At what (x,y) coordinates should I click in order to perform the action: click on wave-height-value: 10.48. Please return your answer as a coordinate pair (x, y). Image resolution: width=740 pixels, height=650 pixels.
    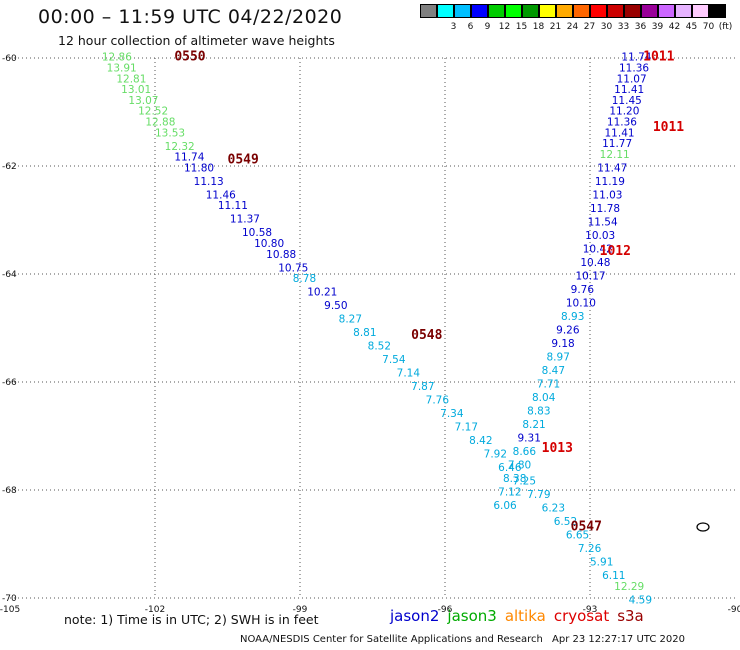
    Looking at the image, I should click on (595, 263).